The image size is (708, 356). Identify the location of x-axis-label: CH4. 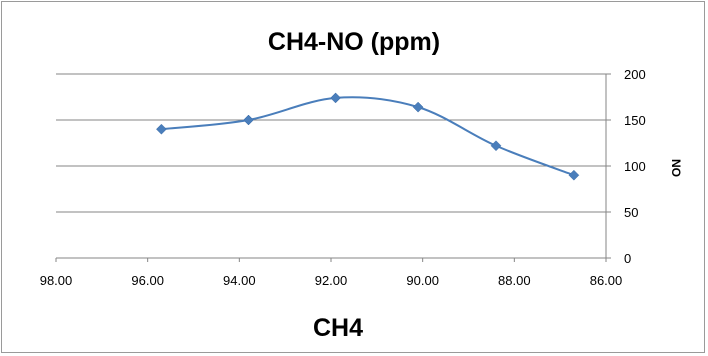
(338, 328).